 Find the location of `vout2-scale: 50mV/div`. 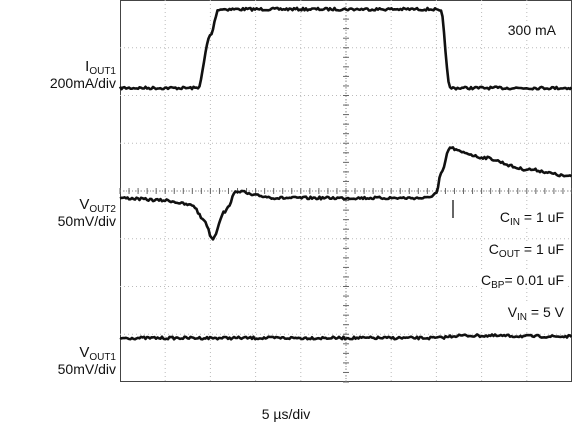

vout2-scale: 50mV/div is located at coordinates (86, 221).